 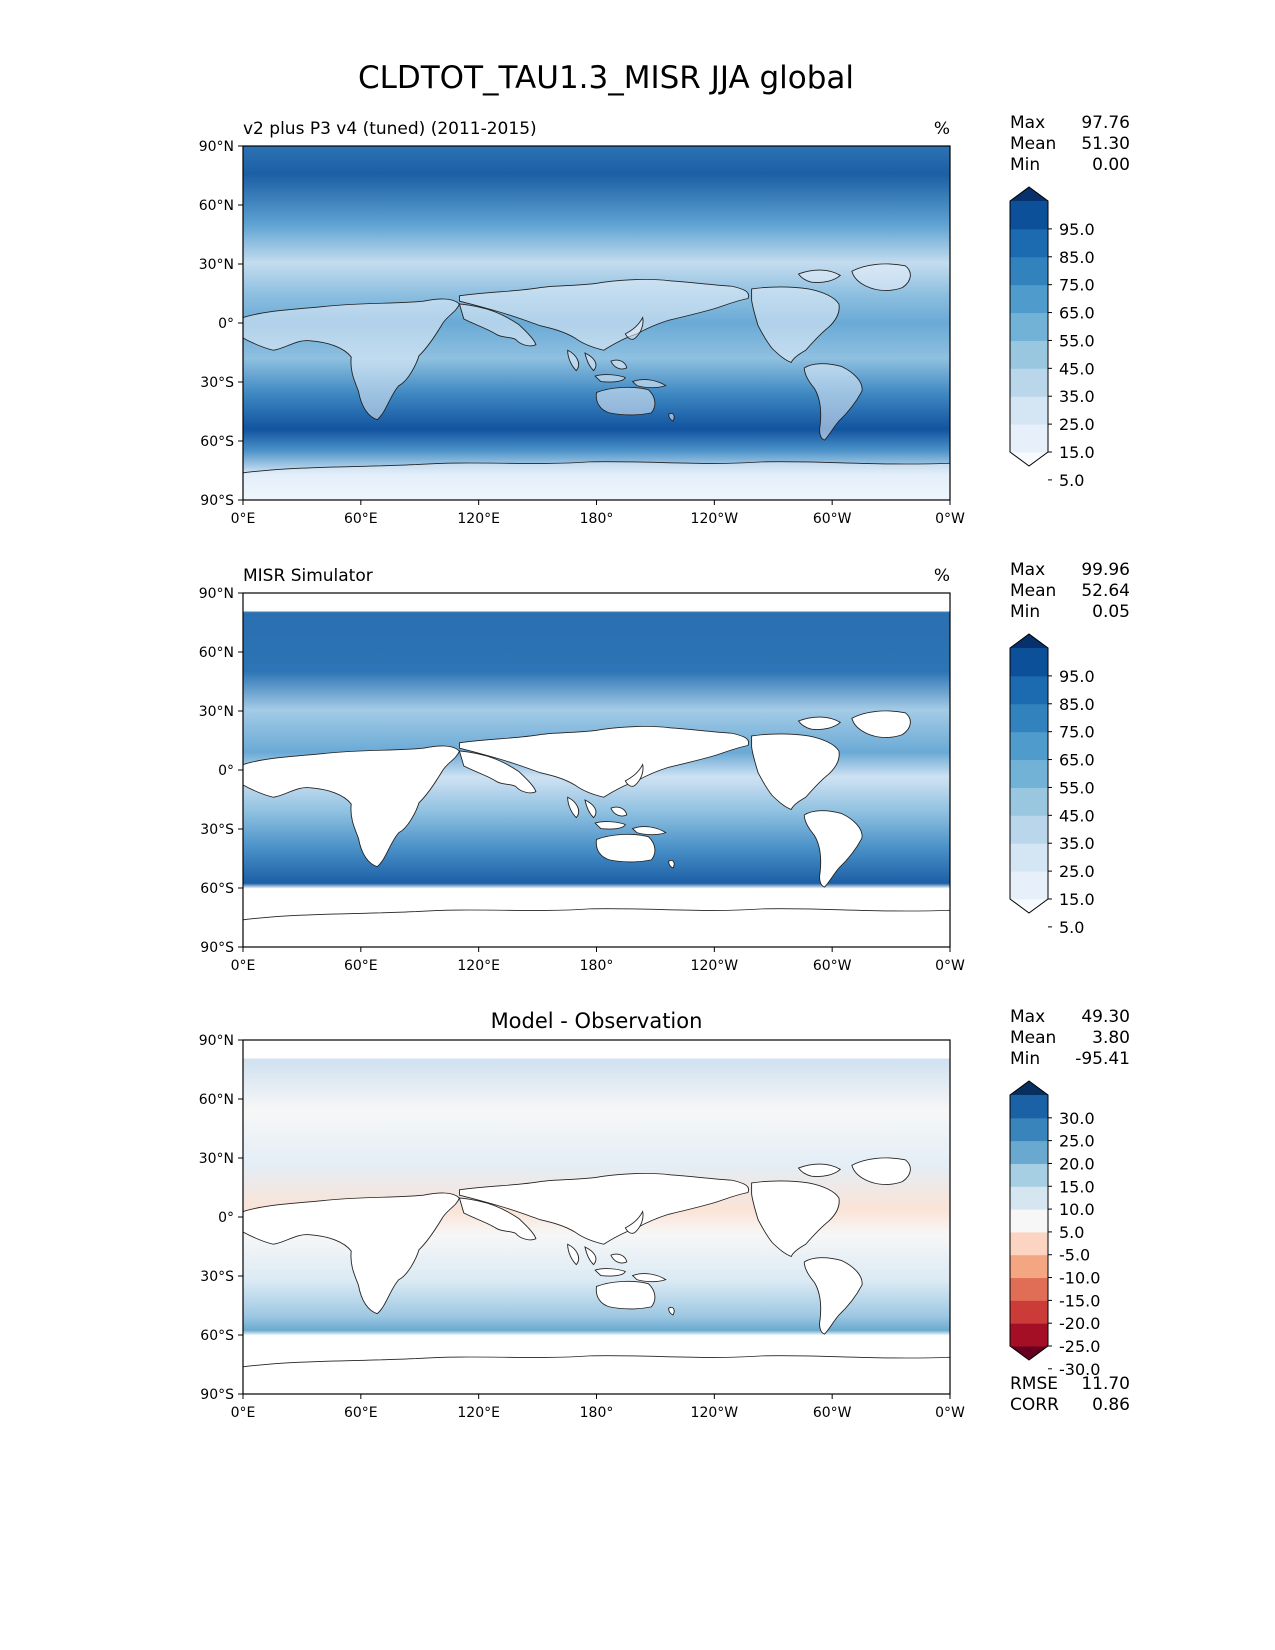 What do you see at coordinates (1077, 732) in the screenshot?
I see `colorbar-label: 75.0` at bounding box center [1077, 732].